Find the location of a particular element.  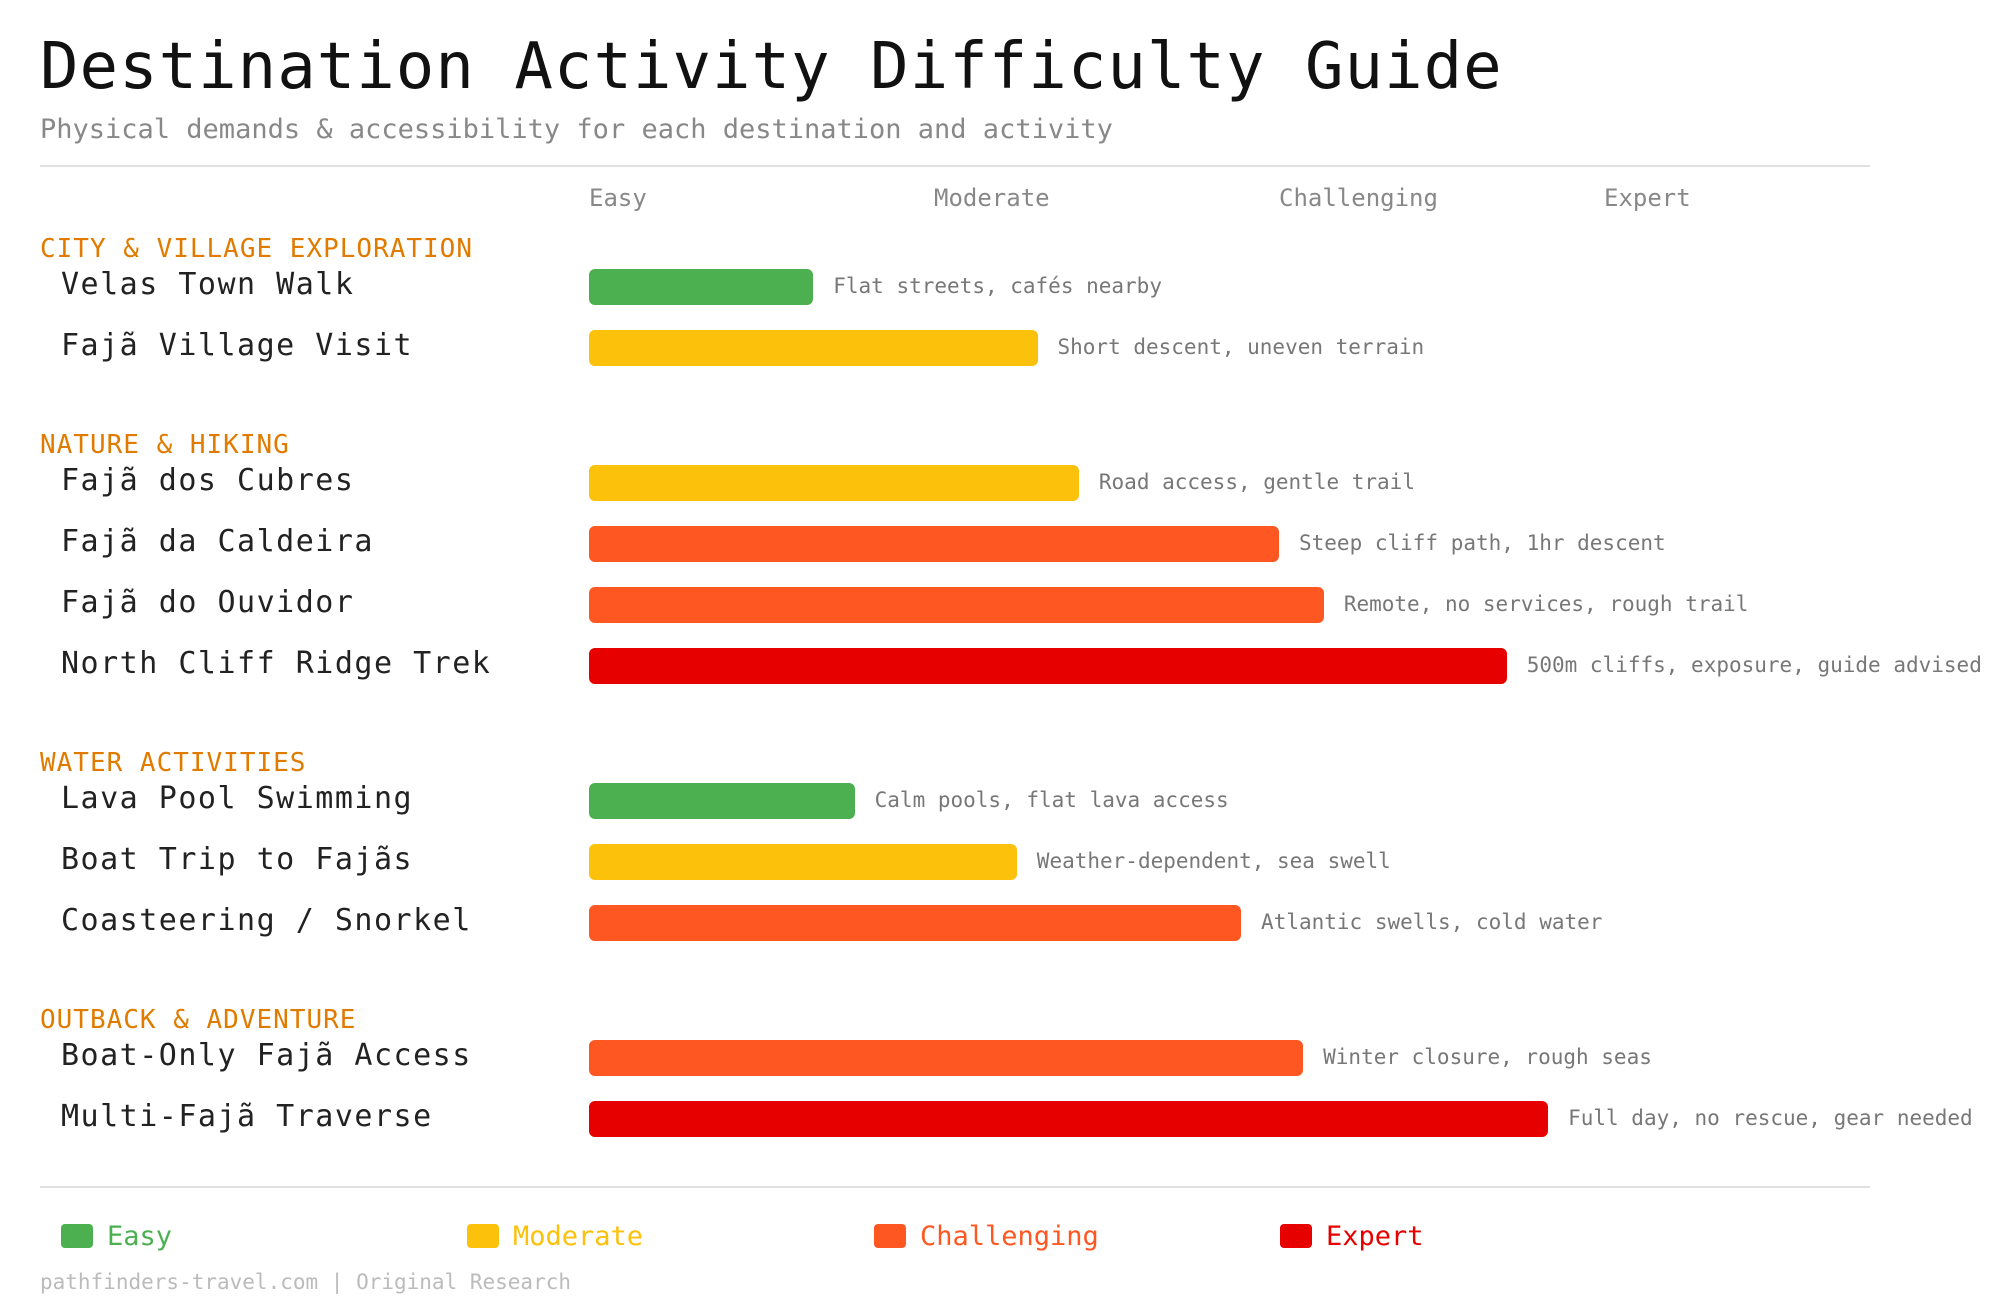

scale-label-challenging: Challenging is located at coordinates (1358, 198).